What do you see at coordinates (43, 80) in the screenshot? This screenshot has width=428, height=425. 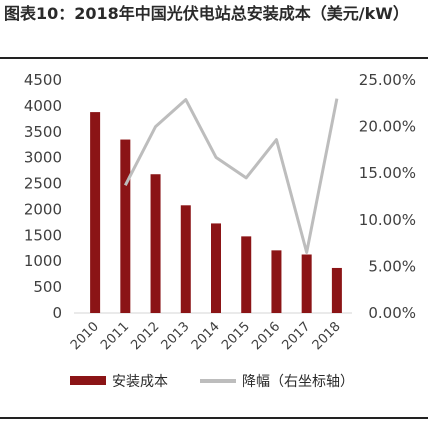 I see `left-tick-label: 4500` at bounding box center [43, 80].